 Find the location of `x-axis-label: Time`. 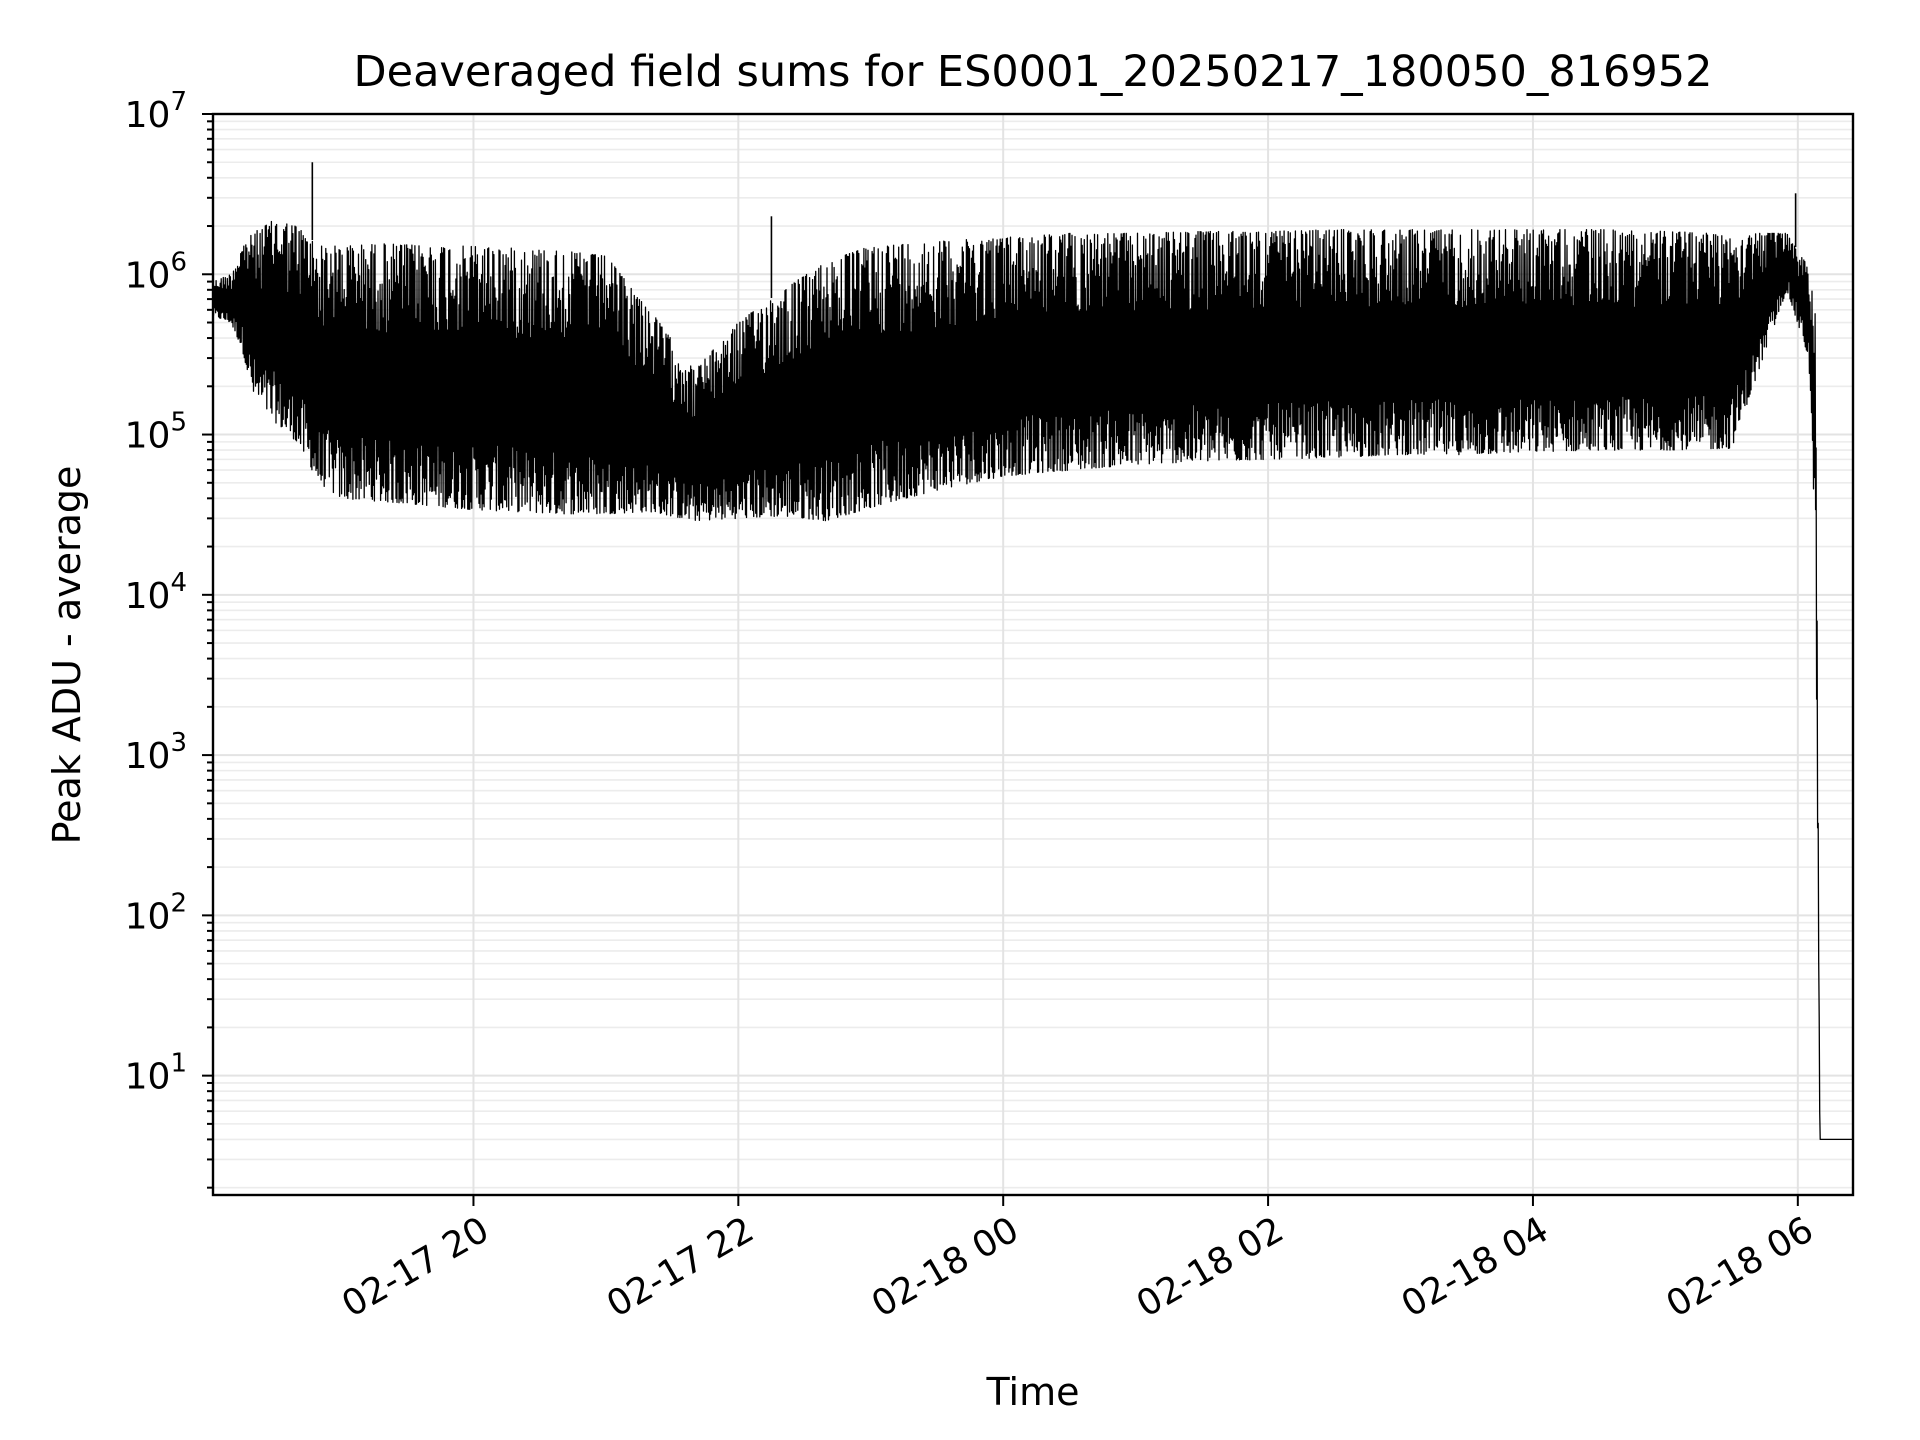

x-axis-label: Time is located at coordinates (1033, 1392).